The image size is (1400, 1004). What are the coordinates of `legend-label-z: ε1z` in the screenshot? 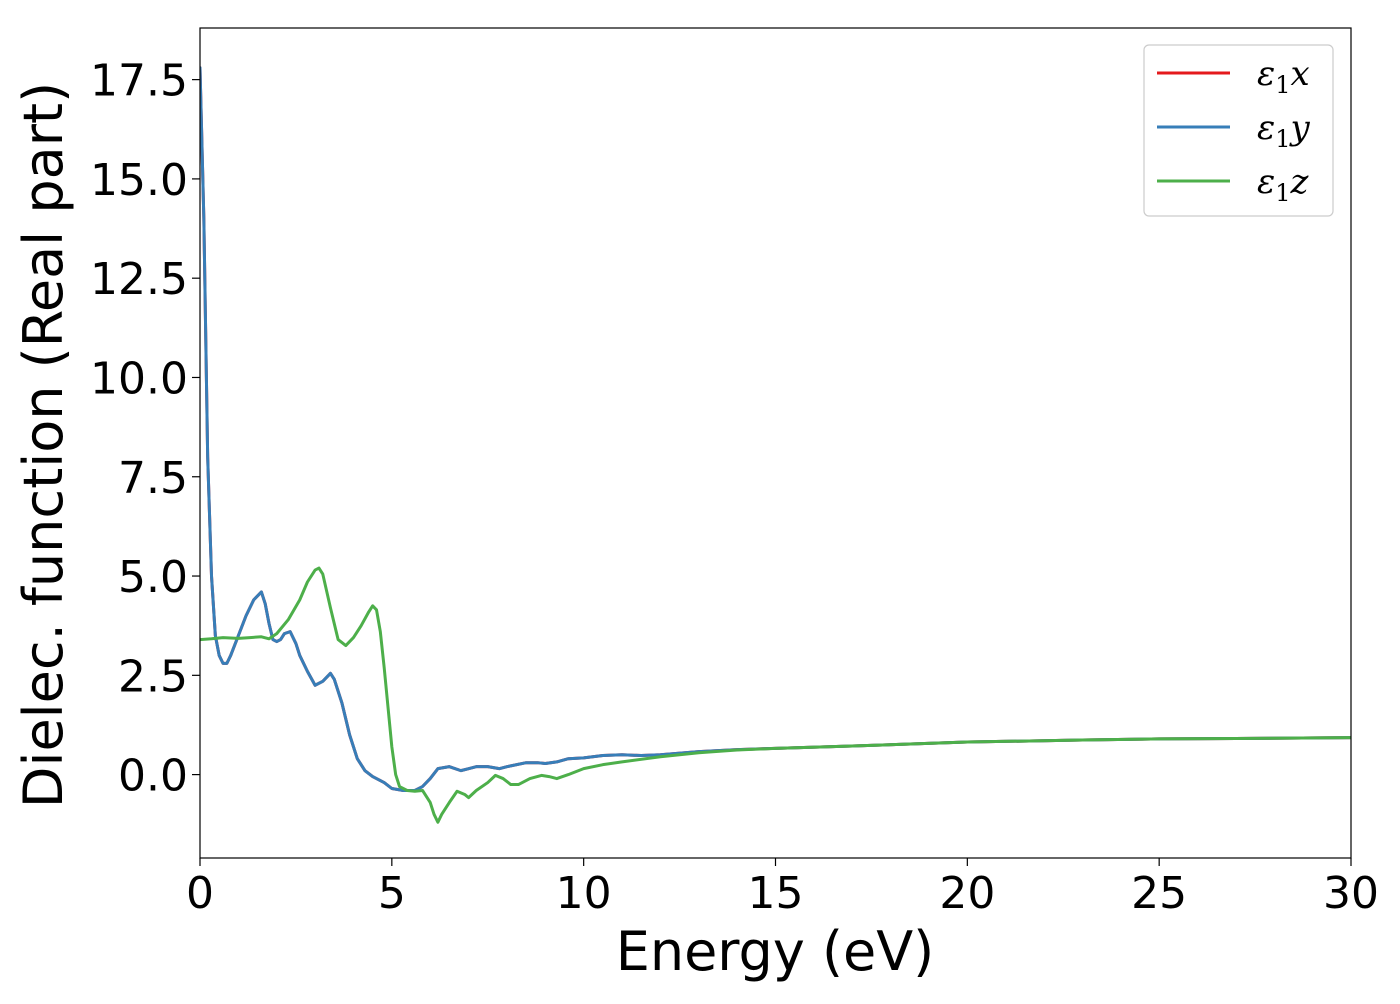 It's located at (1283, 184).